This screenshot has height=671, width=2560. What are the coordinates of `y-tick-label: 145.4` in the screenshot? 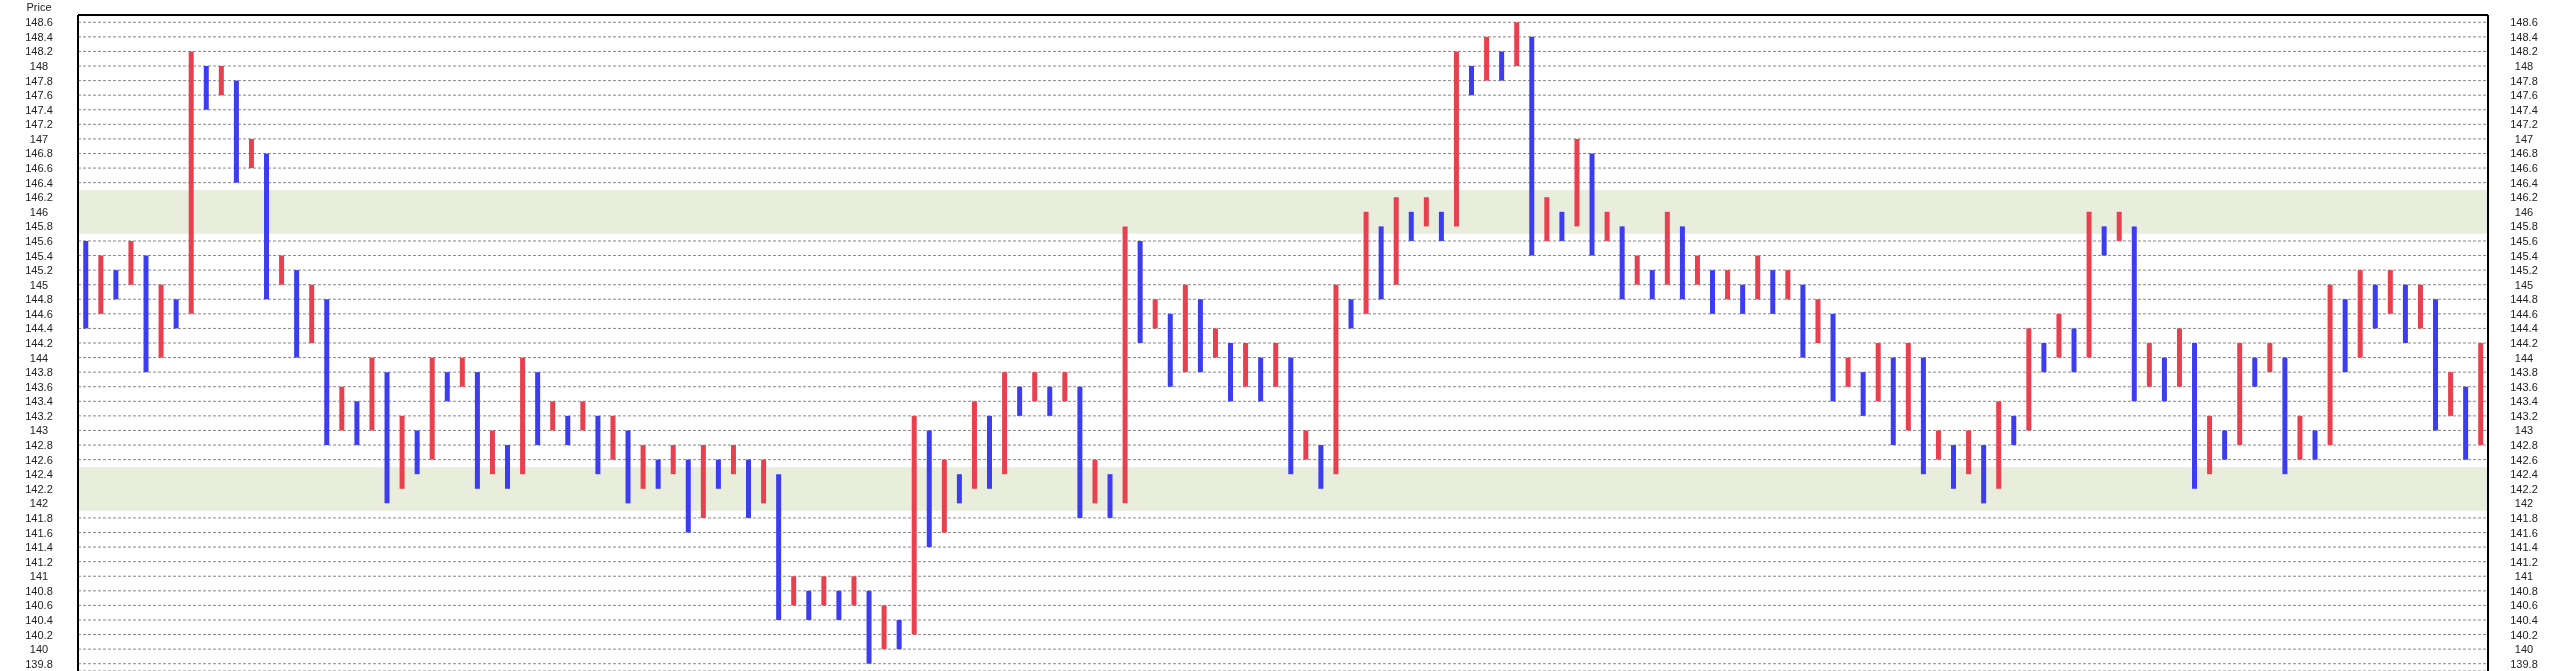 It's located at (39, 255).